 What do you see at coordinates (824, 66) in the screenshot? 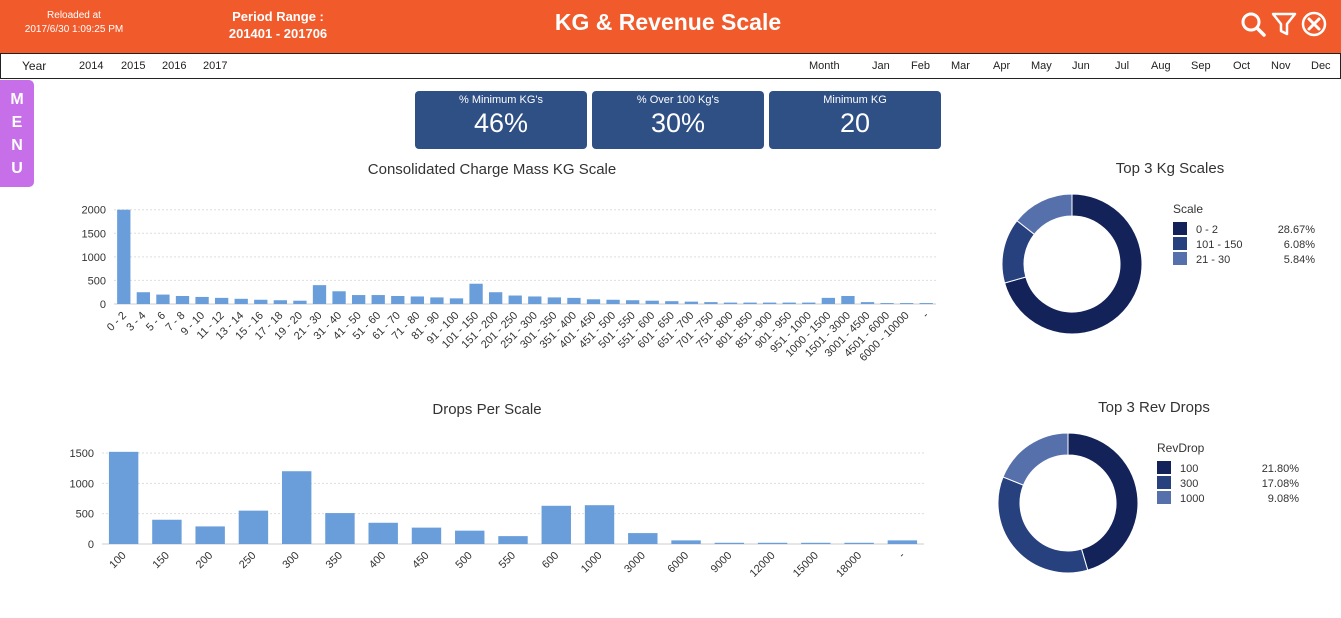
I see `month-label: Month` at bounding box center [824, 66].